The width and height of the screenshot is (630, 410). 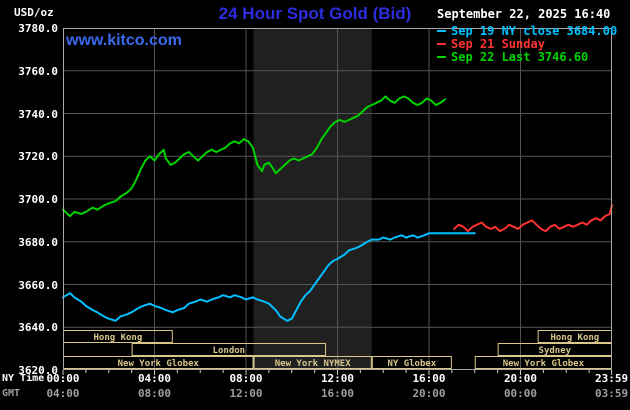 I want to click on legend-item-sep22: Sep 22 Last 3746.60, so click(x=527, y=56).